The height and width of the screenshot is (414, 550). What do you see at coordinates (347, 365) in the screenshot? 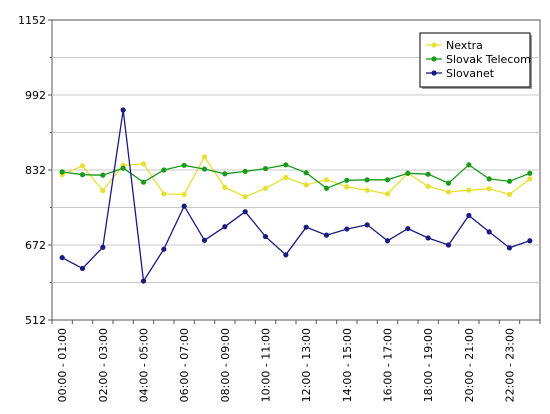
I see `x-tick-label: 14:00 - 15:00` at bounding box center [347, 365].